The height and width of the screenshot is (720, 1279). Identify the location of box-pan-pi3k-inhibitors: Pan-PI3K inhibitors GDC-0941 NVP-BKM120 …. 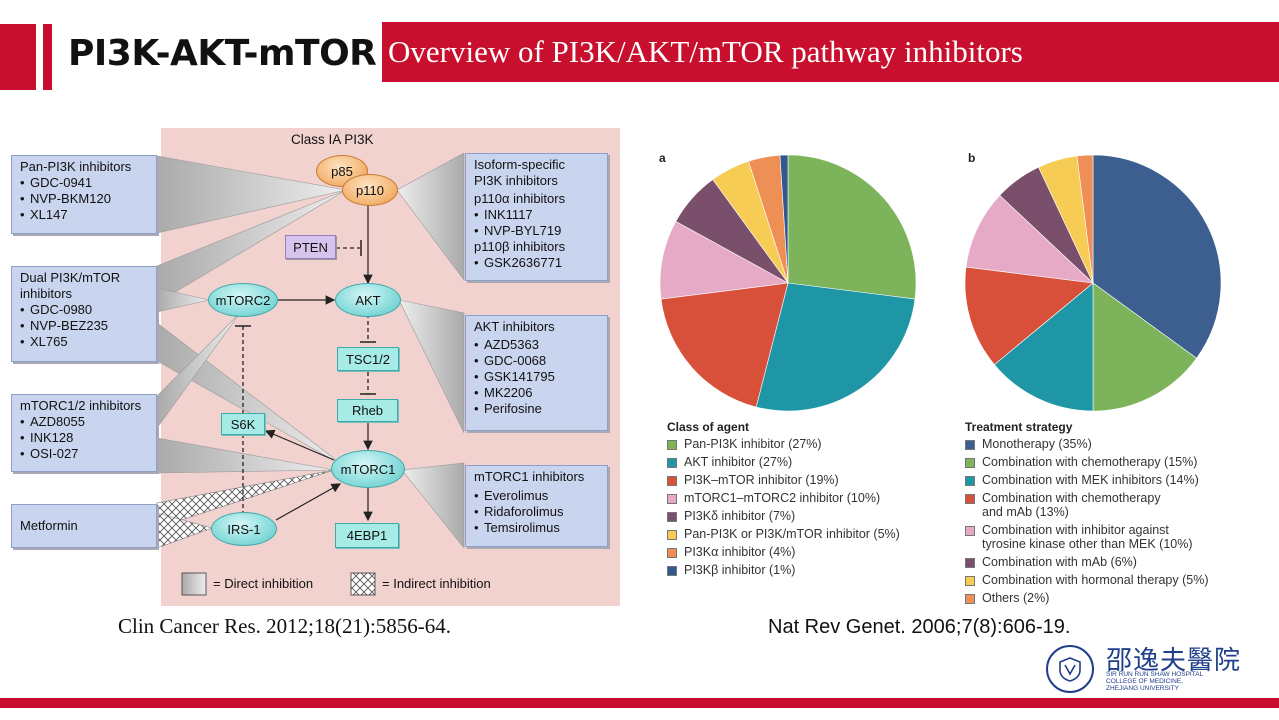
(84, 194).